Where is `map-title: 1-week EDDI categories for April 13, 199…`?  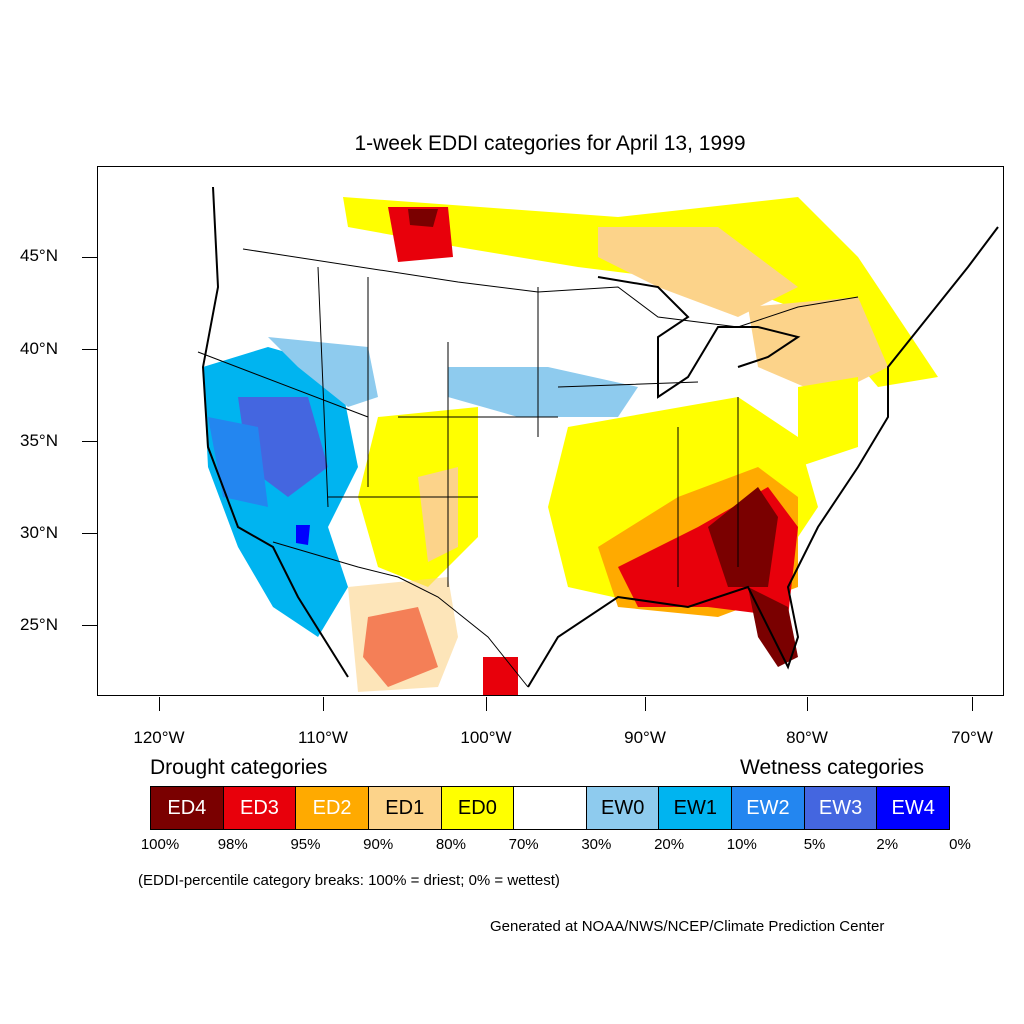
map-title: 1-week EDDI categories for April 13, 199… is located at coordinates (550, 143).